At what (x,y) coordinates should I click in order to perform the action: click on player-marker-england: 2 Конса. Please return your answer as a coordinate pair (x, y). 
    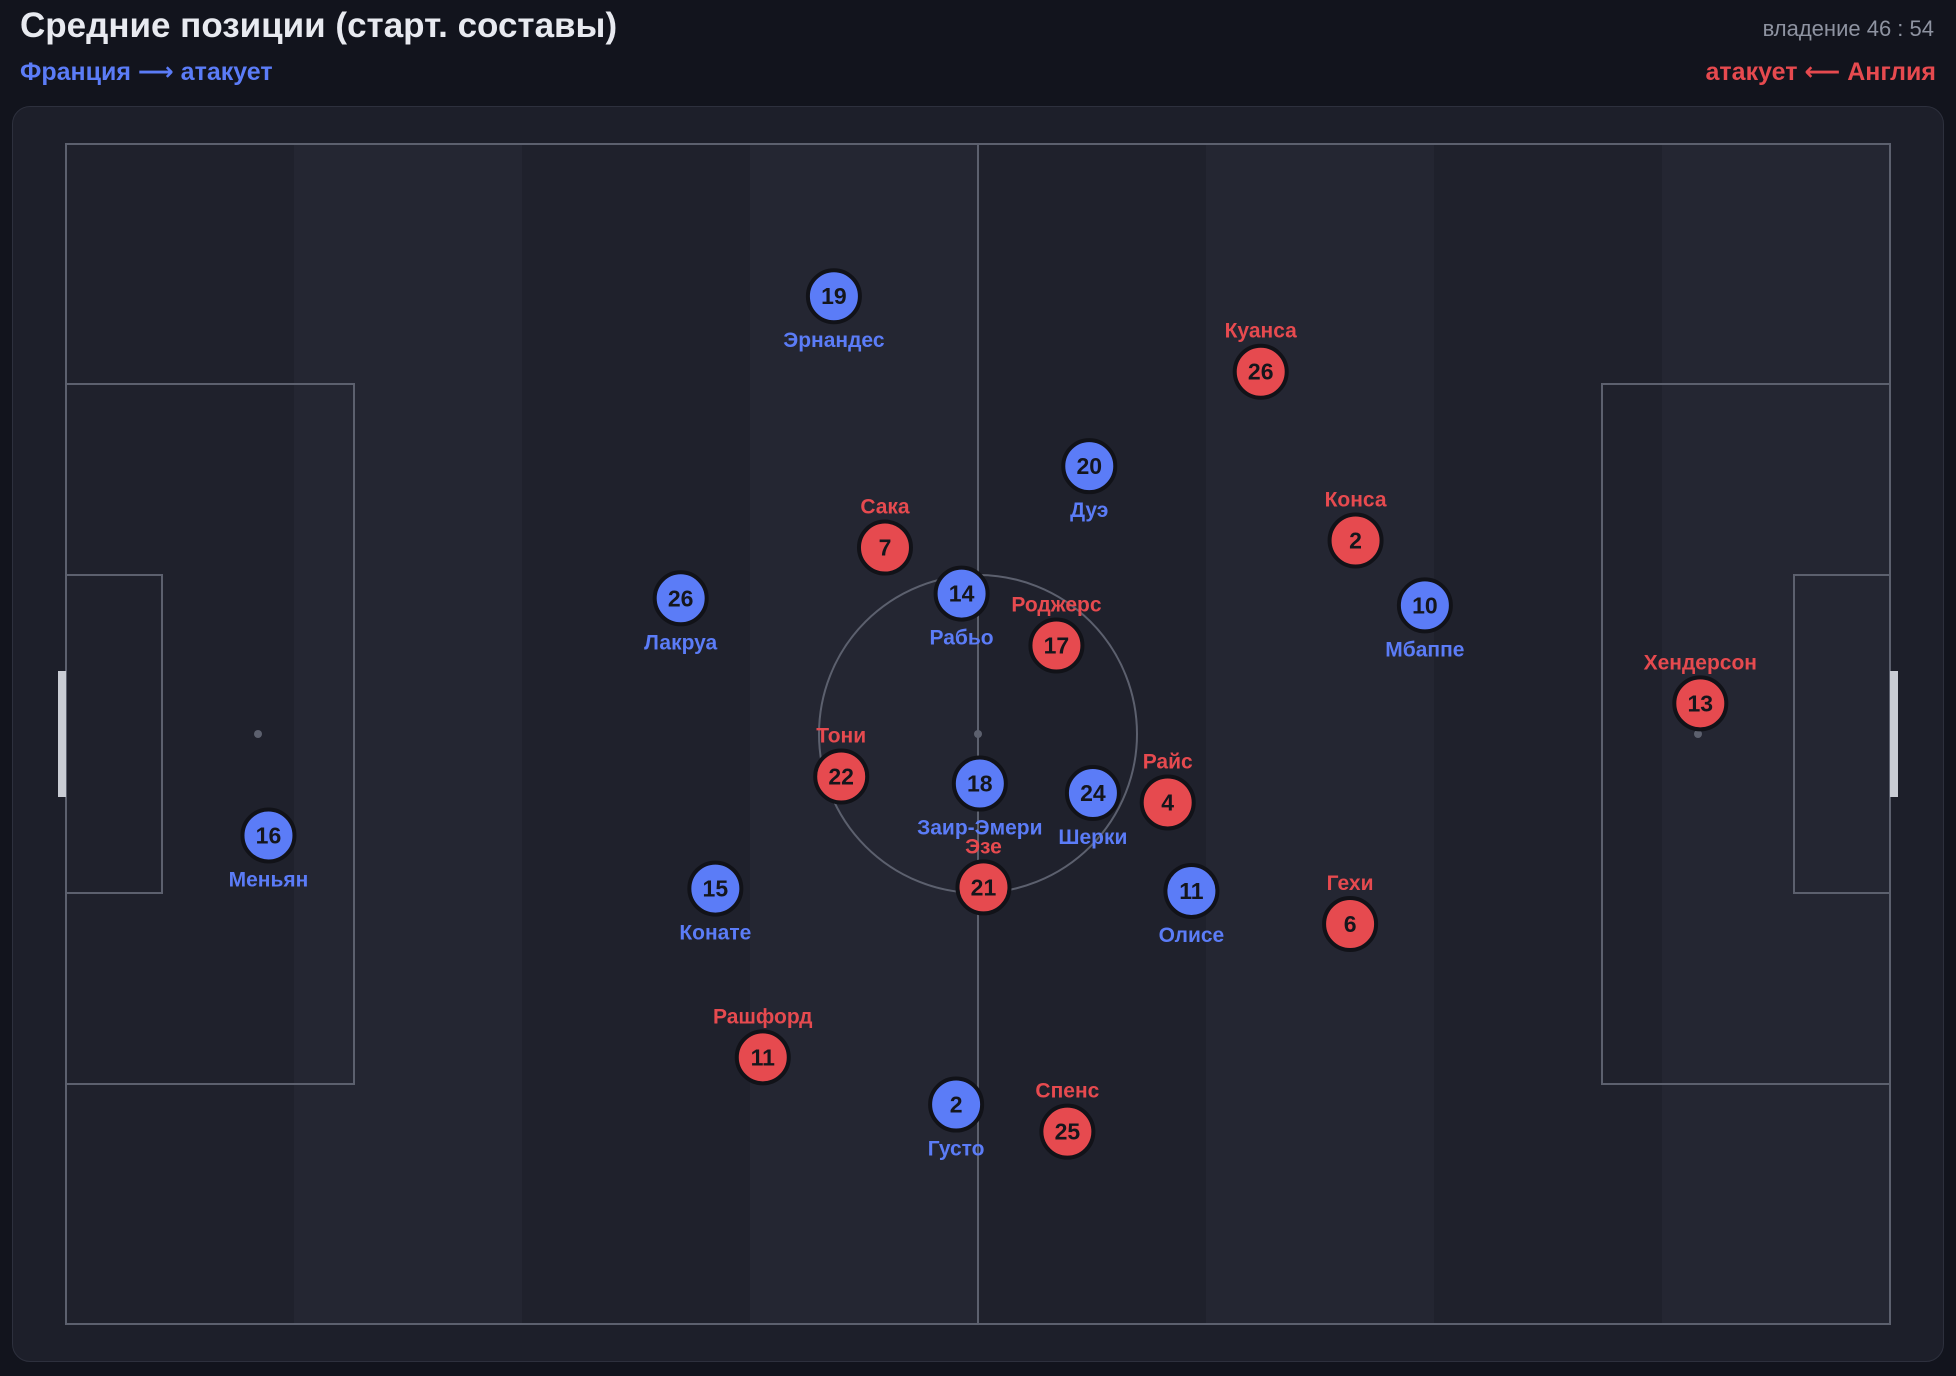
    Looking at the image, I should click on (1356, 528).